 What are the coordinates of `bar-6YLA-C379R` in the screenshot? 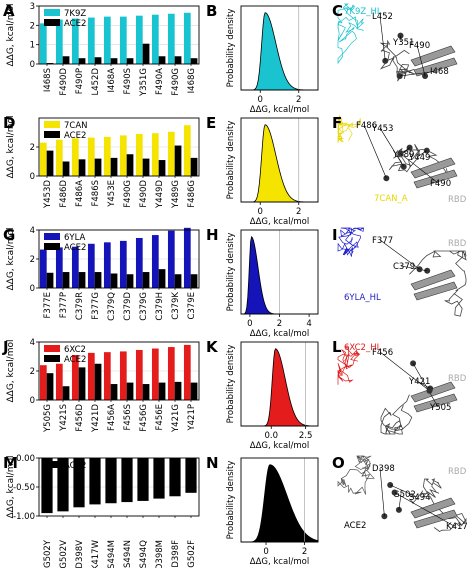 It's located at (75, 267).